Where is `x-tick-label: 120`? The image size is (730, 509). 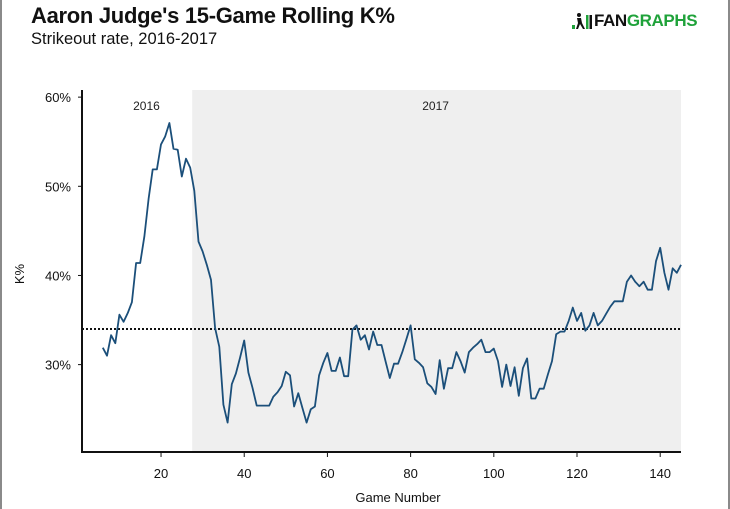
x-tick-label: 120 is located at coordinates (577, 473).